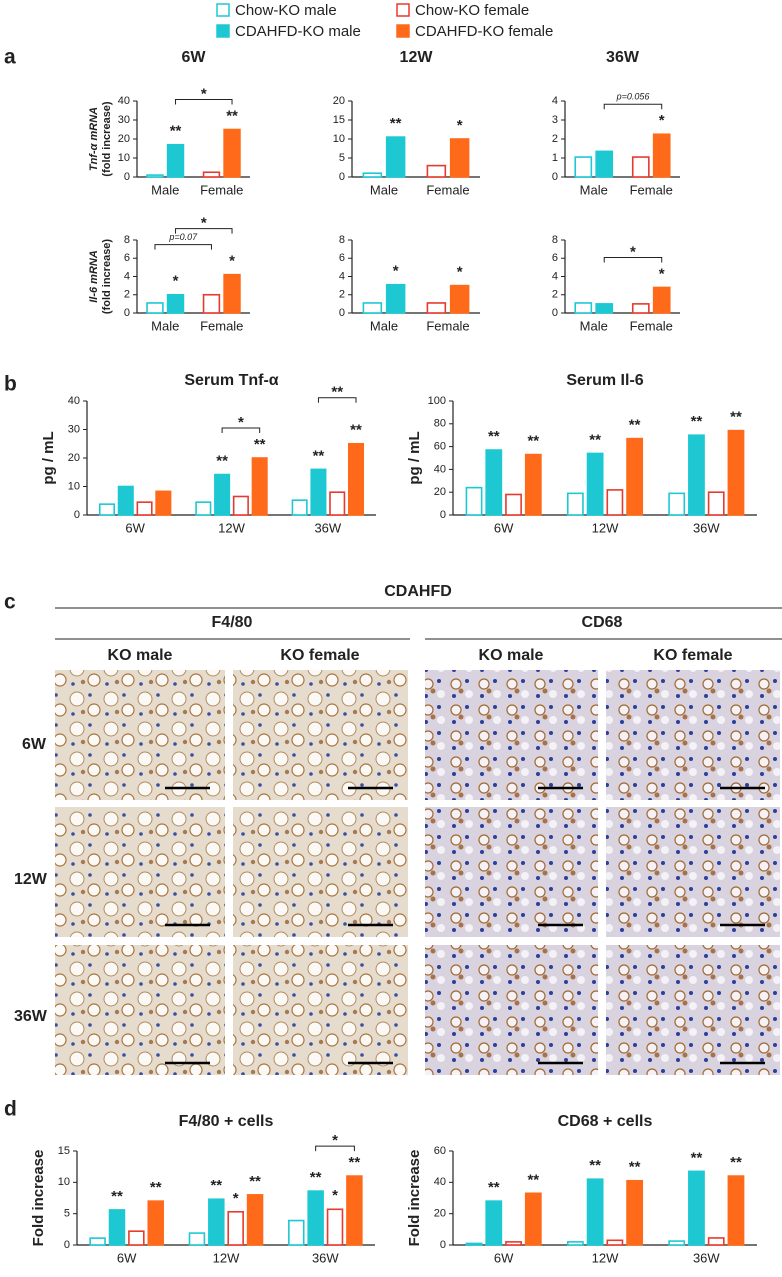 Image resolution: width=782 pixels, height=1277 pixels. I want to click on y-tick-label: 1, so click(555, 158).